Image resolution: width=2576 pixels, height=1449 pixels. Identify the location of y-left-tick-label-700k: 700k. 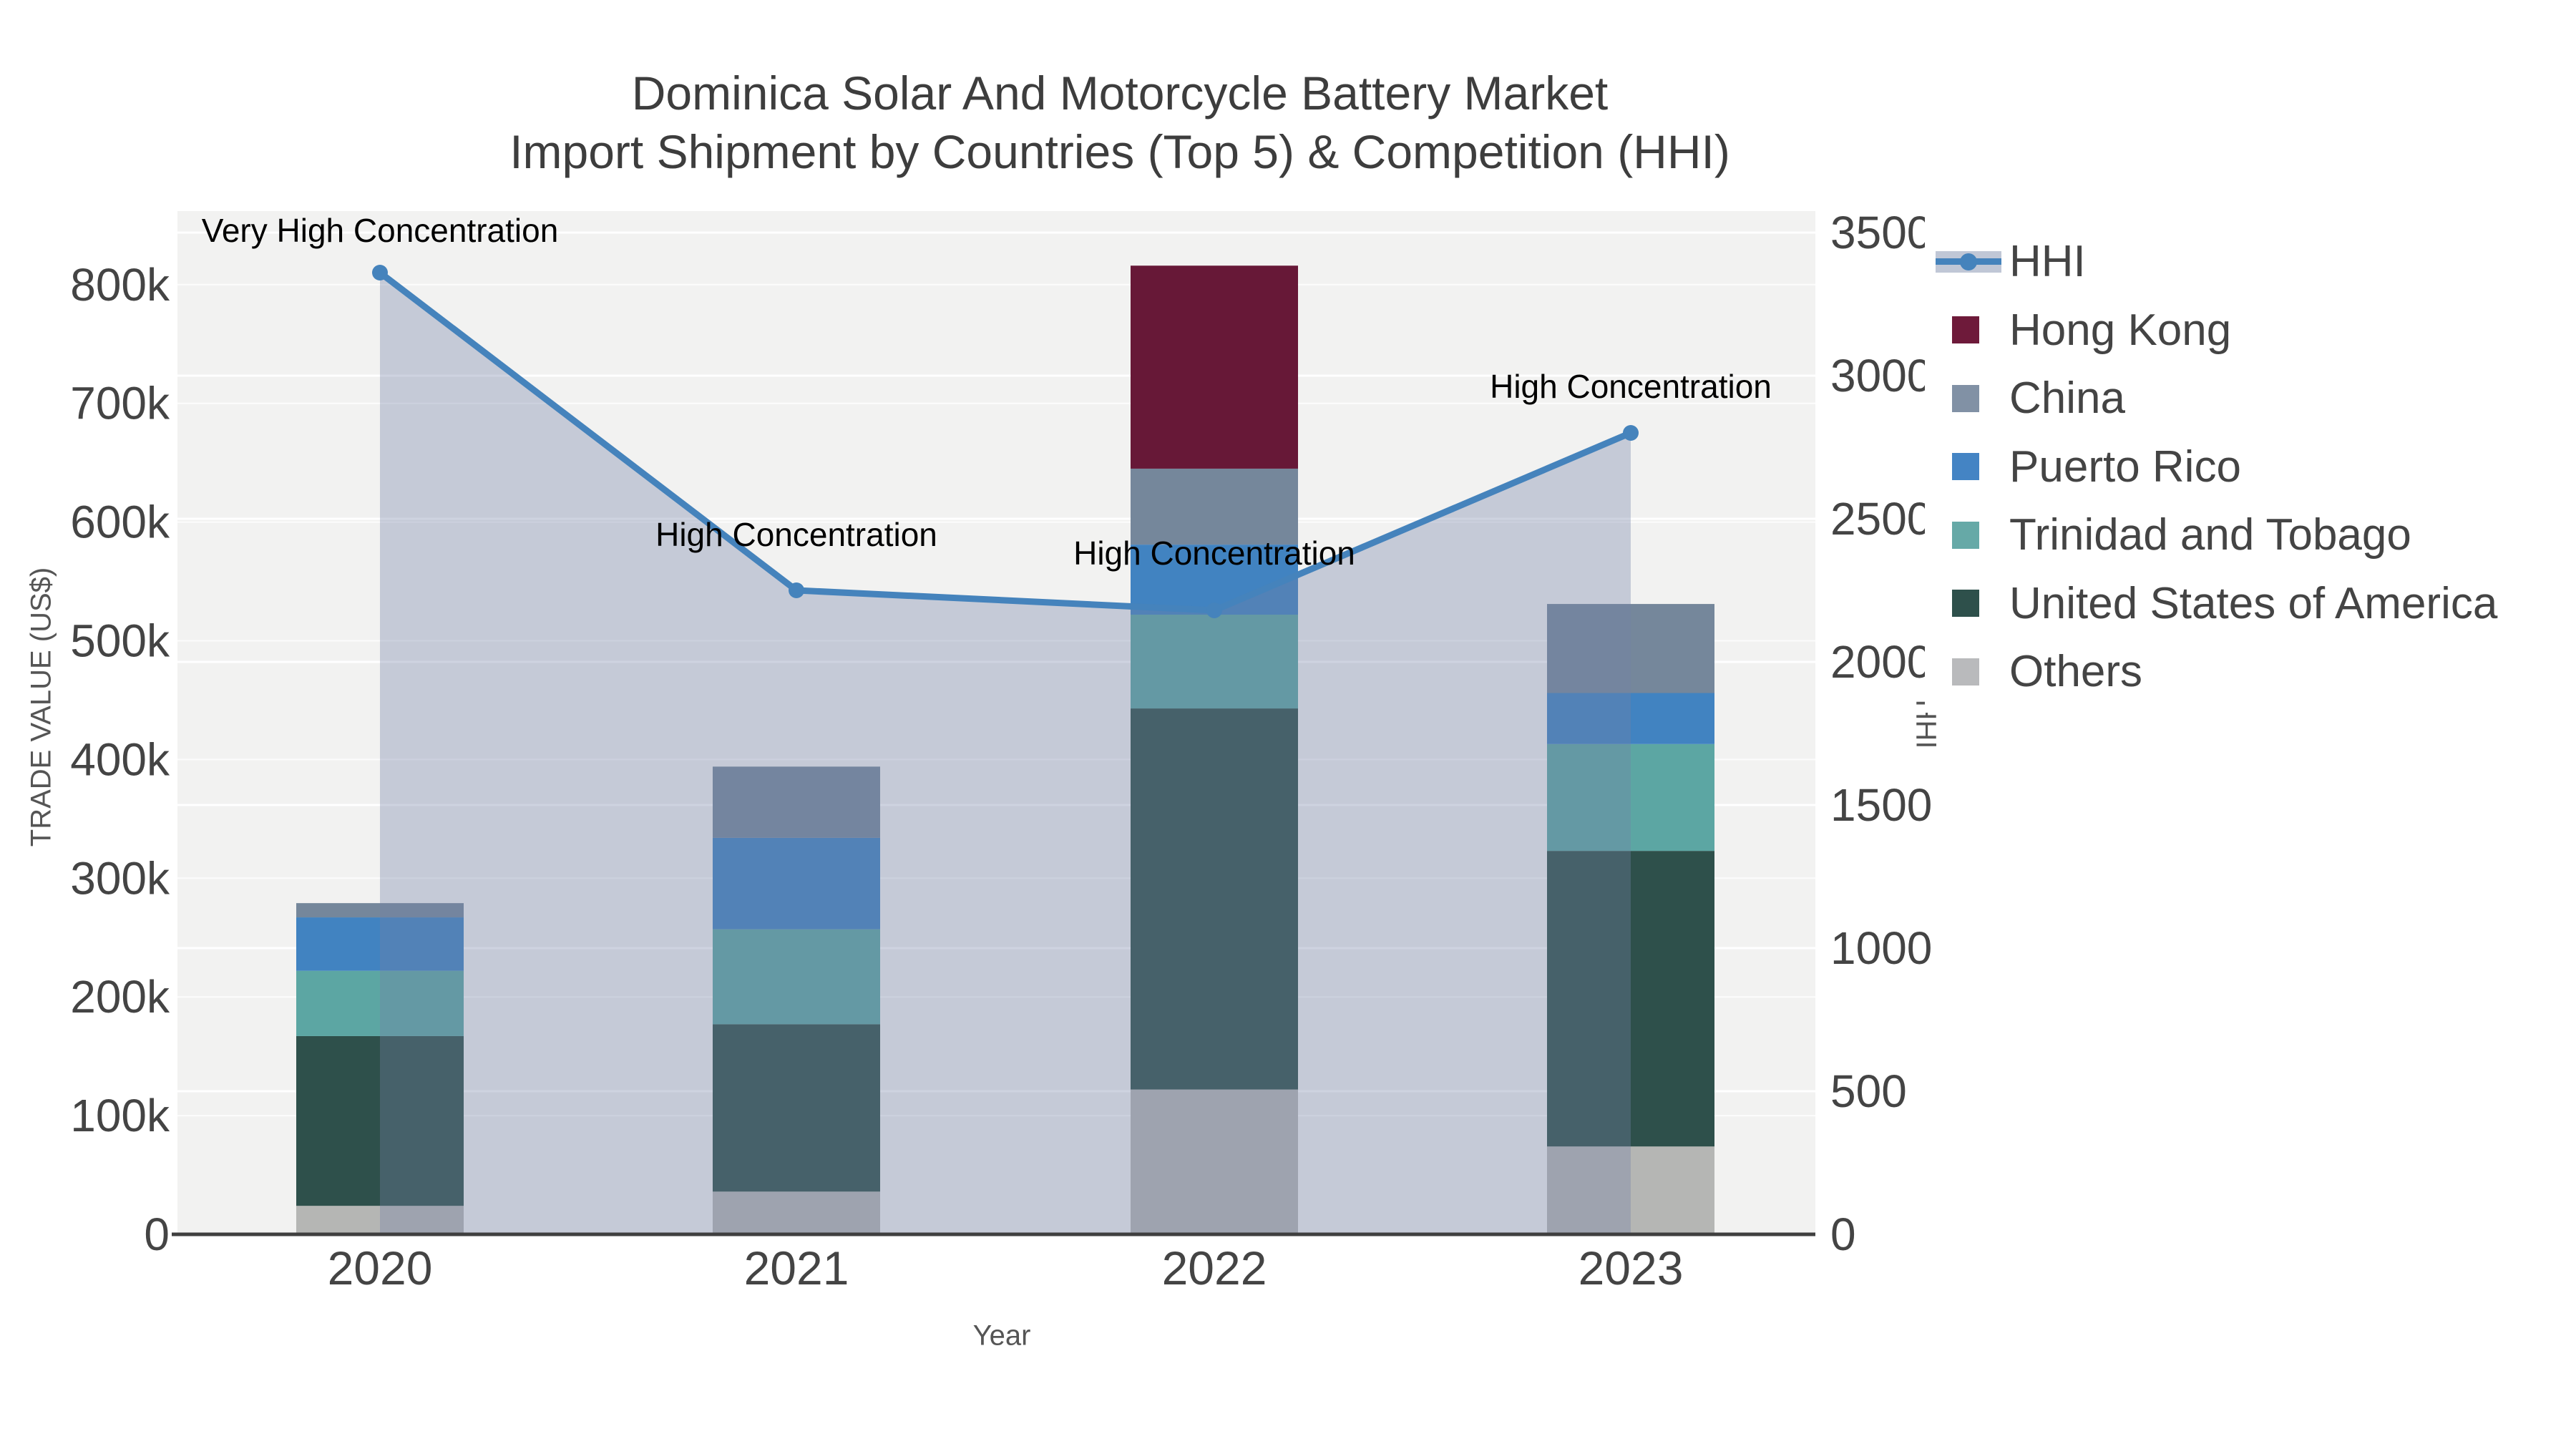
(120, 403).